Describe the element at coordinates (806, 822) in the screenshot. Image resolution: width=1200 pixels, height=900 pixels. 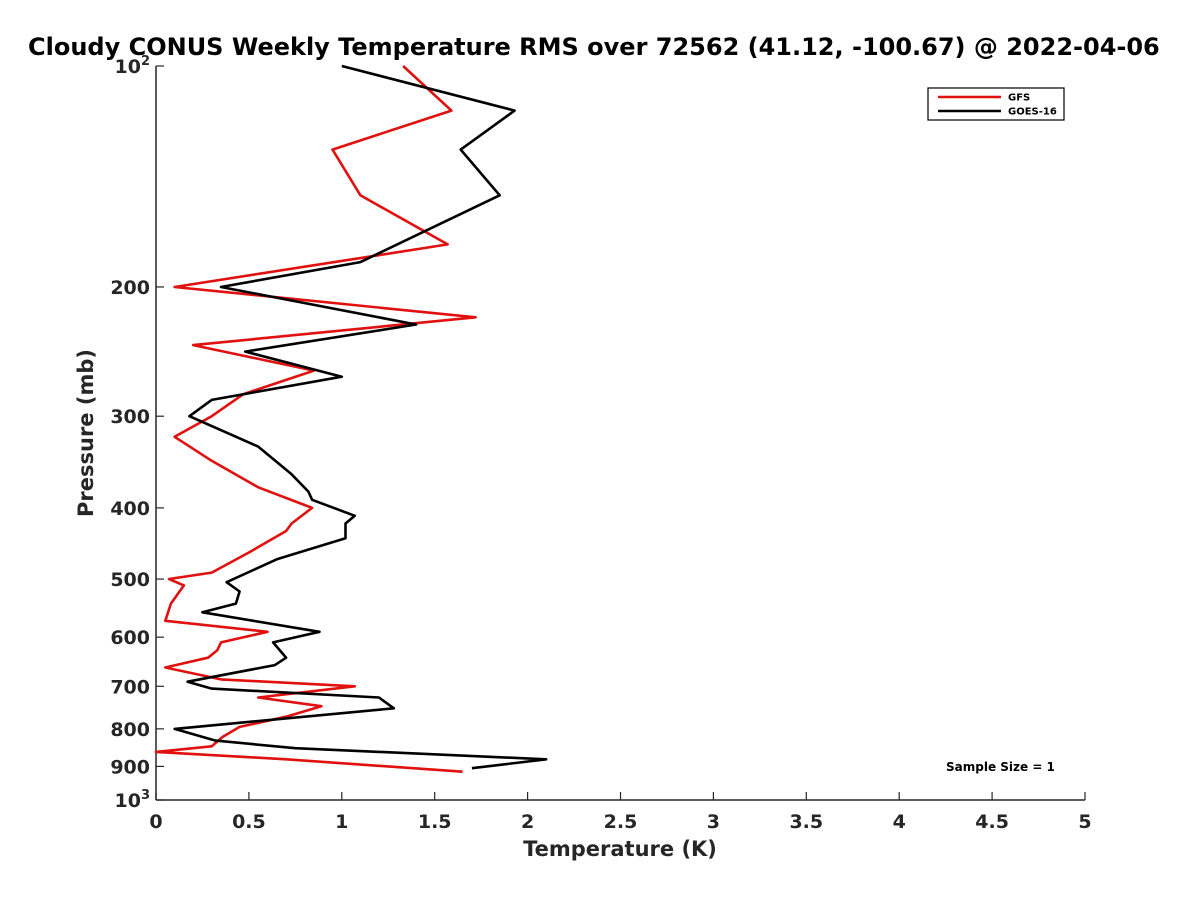
I see `x-tick-label: 3.5` at that location.